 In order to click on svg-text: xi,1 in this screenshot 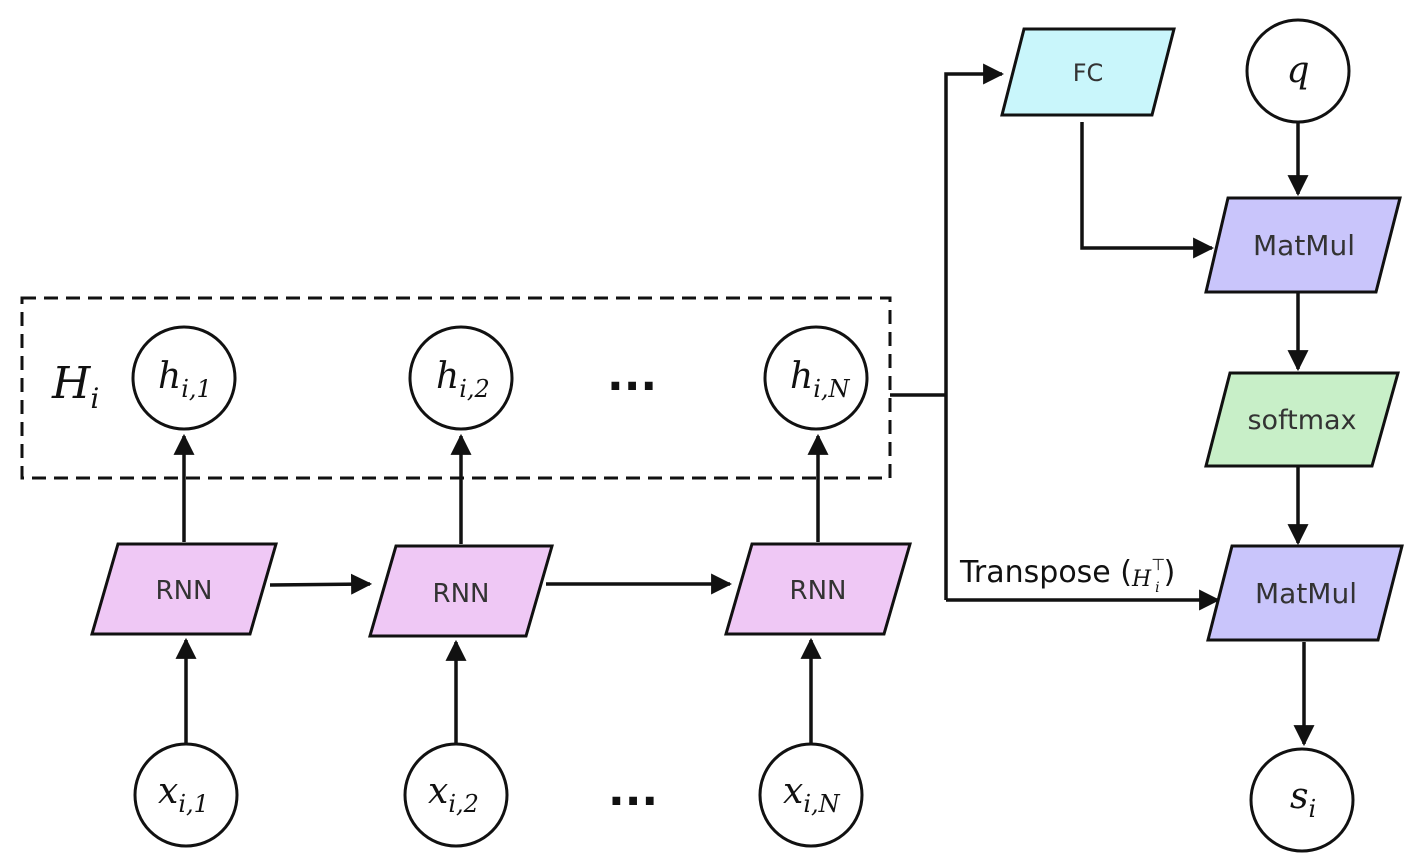, I will do `click(183, 794)`.